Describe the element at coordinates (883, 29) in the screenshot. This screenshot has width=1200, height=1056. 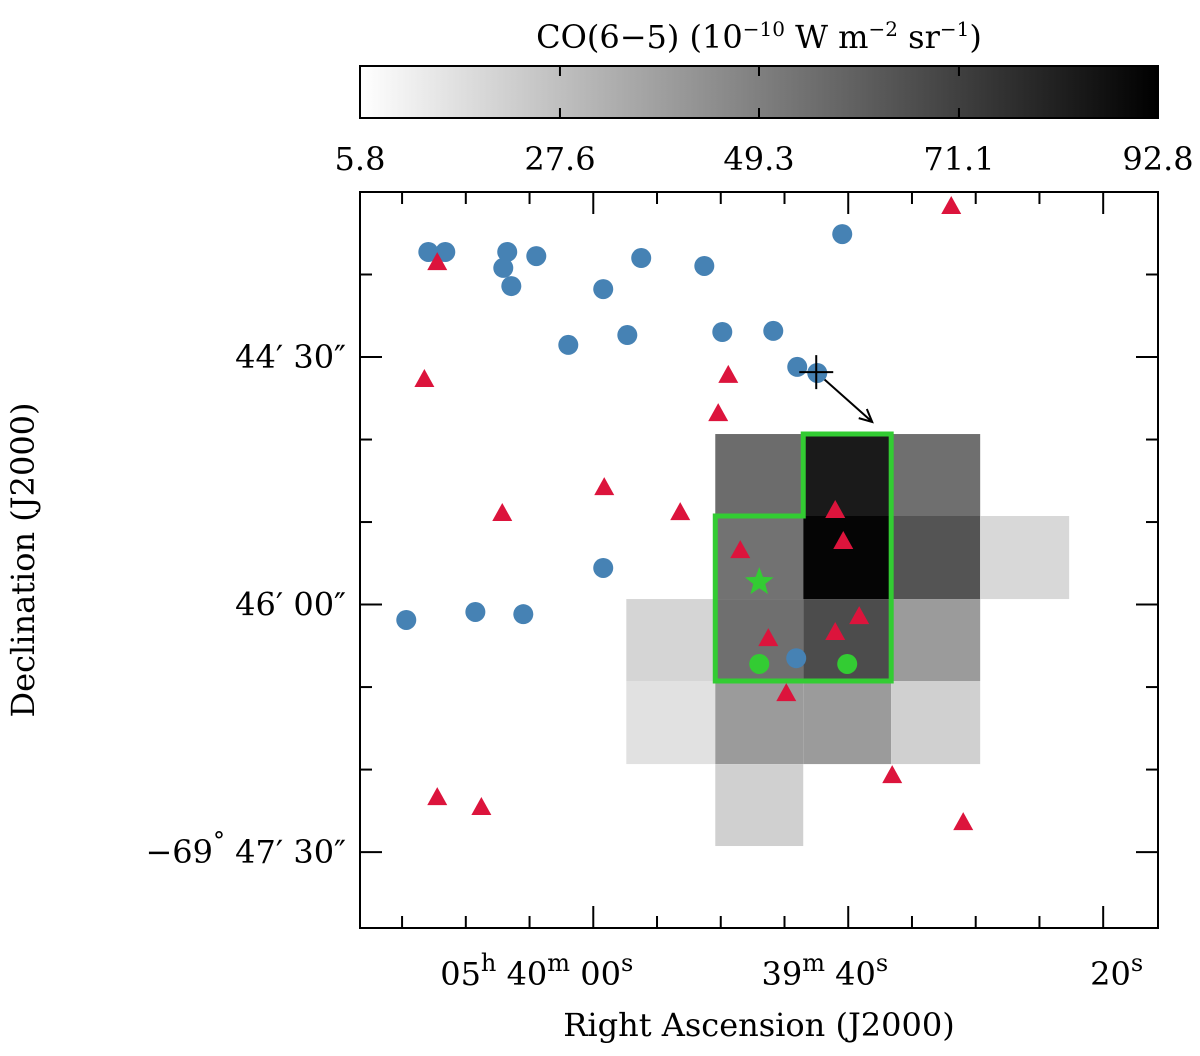
I see `colorbar-label-part: −2` at that location.